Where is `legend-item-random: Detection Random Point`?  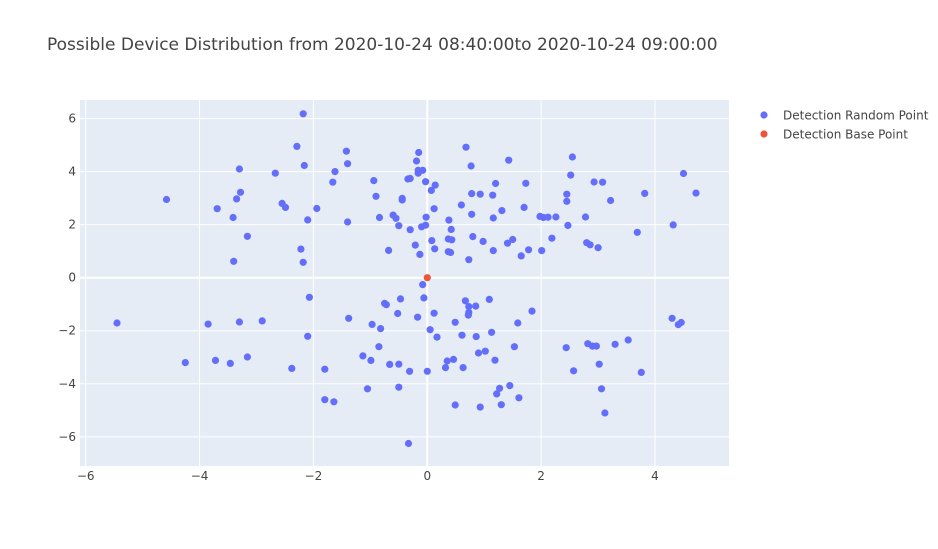 legend-item-random: Detection Random Point is located at coordinates (844, 116).